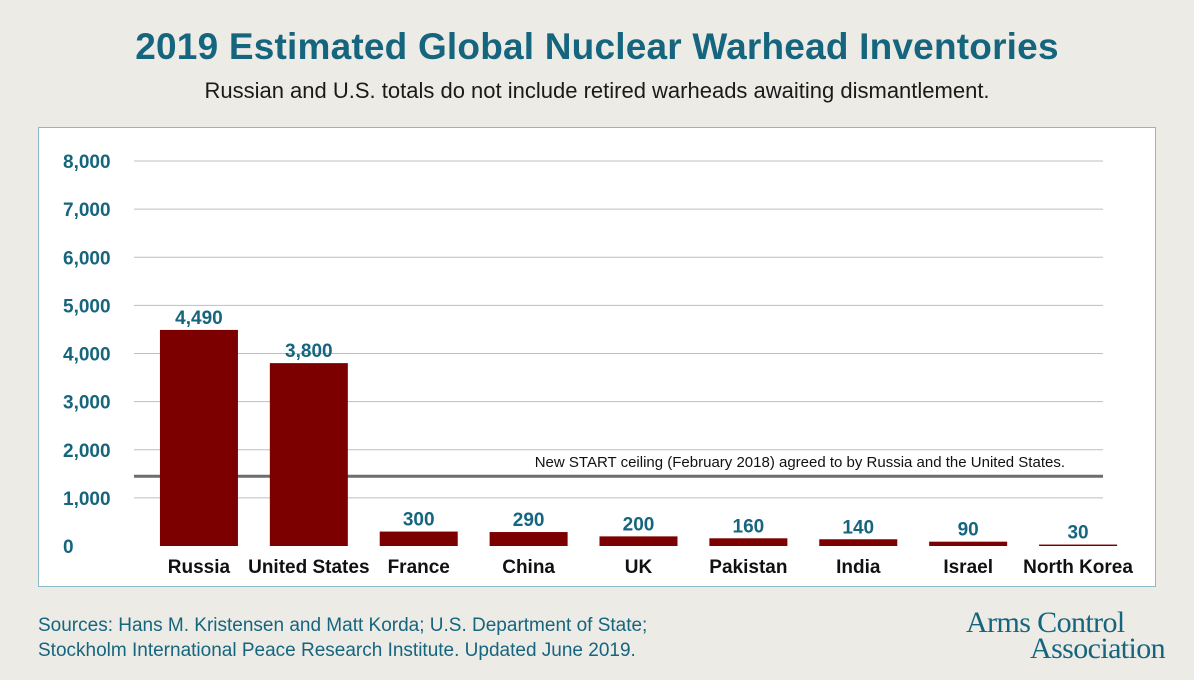  Describe the element at coordinates (528, 567) in the screenshot. I see `x-category-label: China` at that location.